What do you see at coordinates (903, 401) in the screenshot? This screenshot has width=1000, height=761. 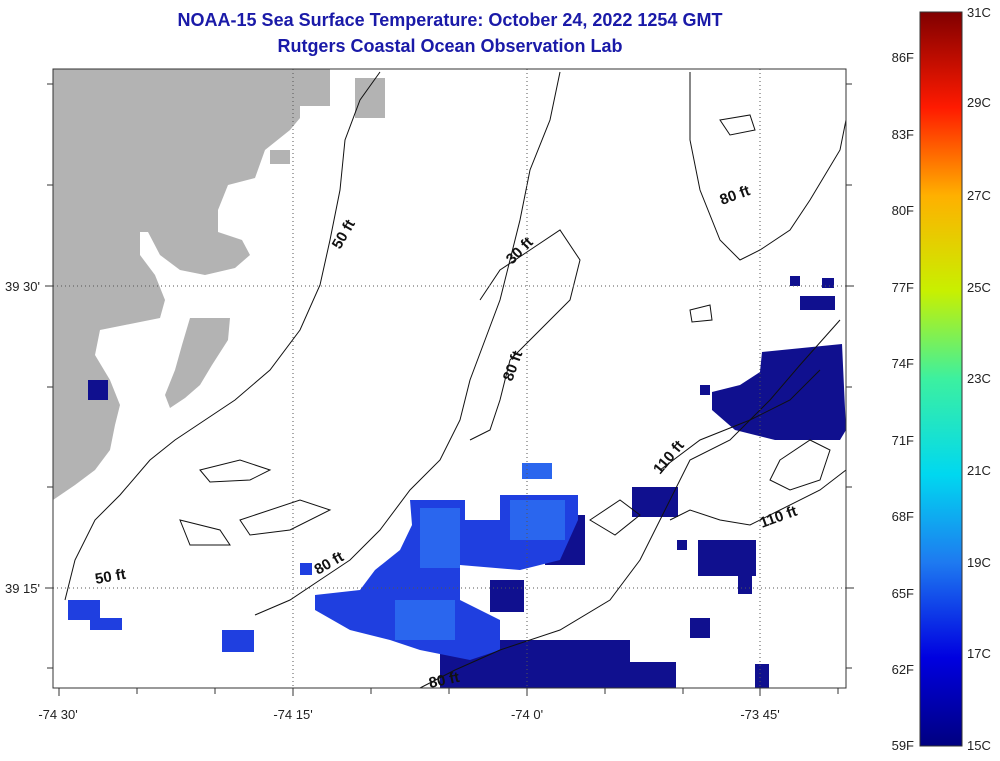 I see `colorbar-fahrenheit-labels: 86F 83F 80F 77F 74F 71F 68F 65F 62F 59F` at bounding box center [903, 401].